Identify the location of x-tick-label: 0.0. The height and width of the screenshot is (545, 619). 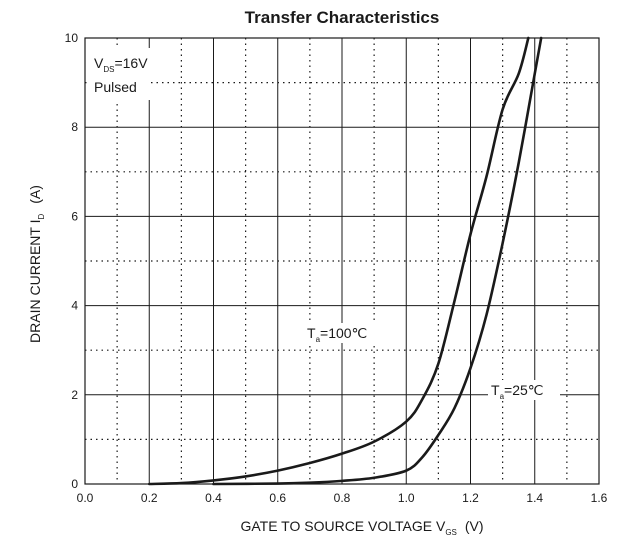
(85, 498).